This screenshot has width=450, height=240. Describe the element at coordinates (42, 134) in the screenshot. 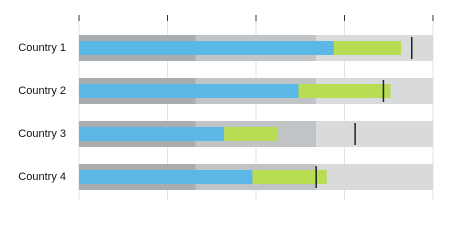

I see `y-tick-label: Country 3` at that location.